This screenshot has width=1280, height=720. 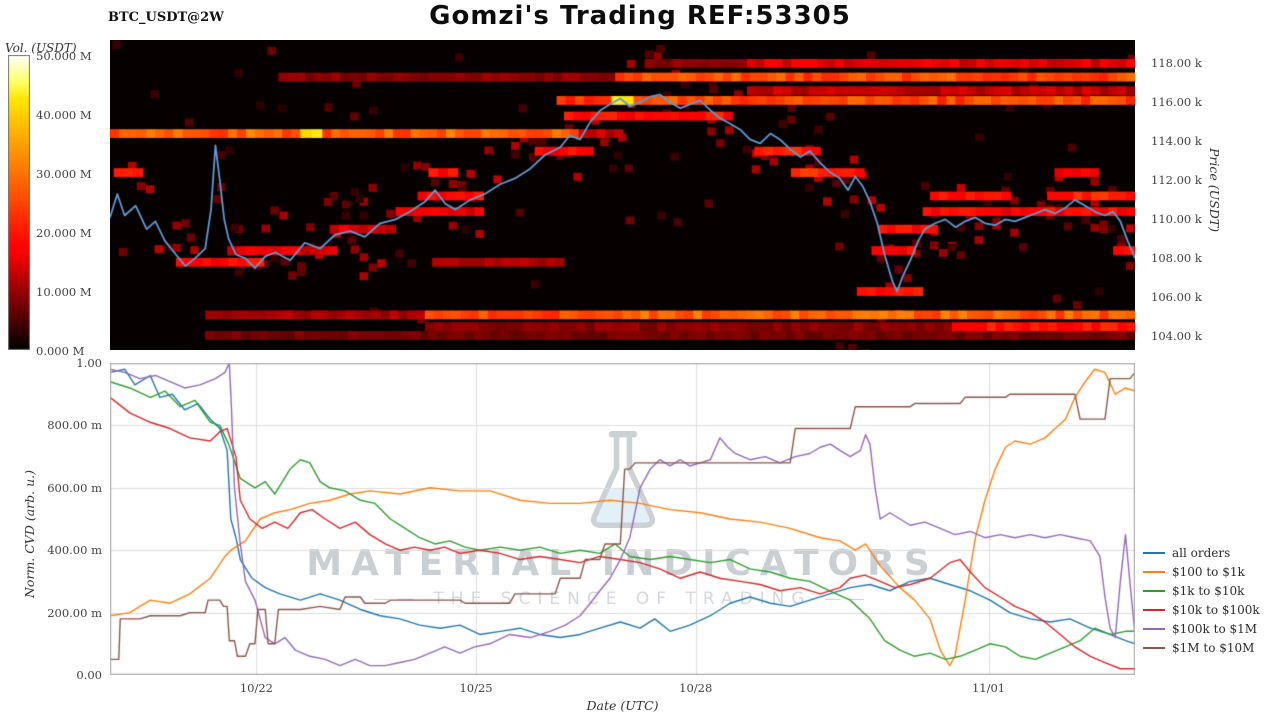 What do you see at coordinates (1213, 648) in the screenshot?
I see `legend-label: $1M to $10M` at bounding box center [1213, 648].